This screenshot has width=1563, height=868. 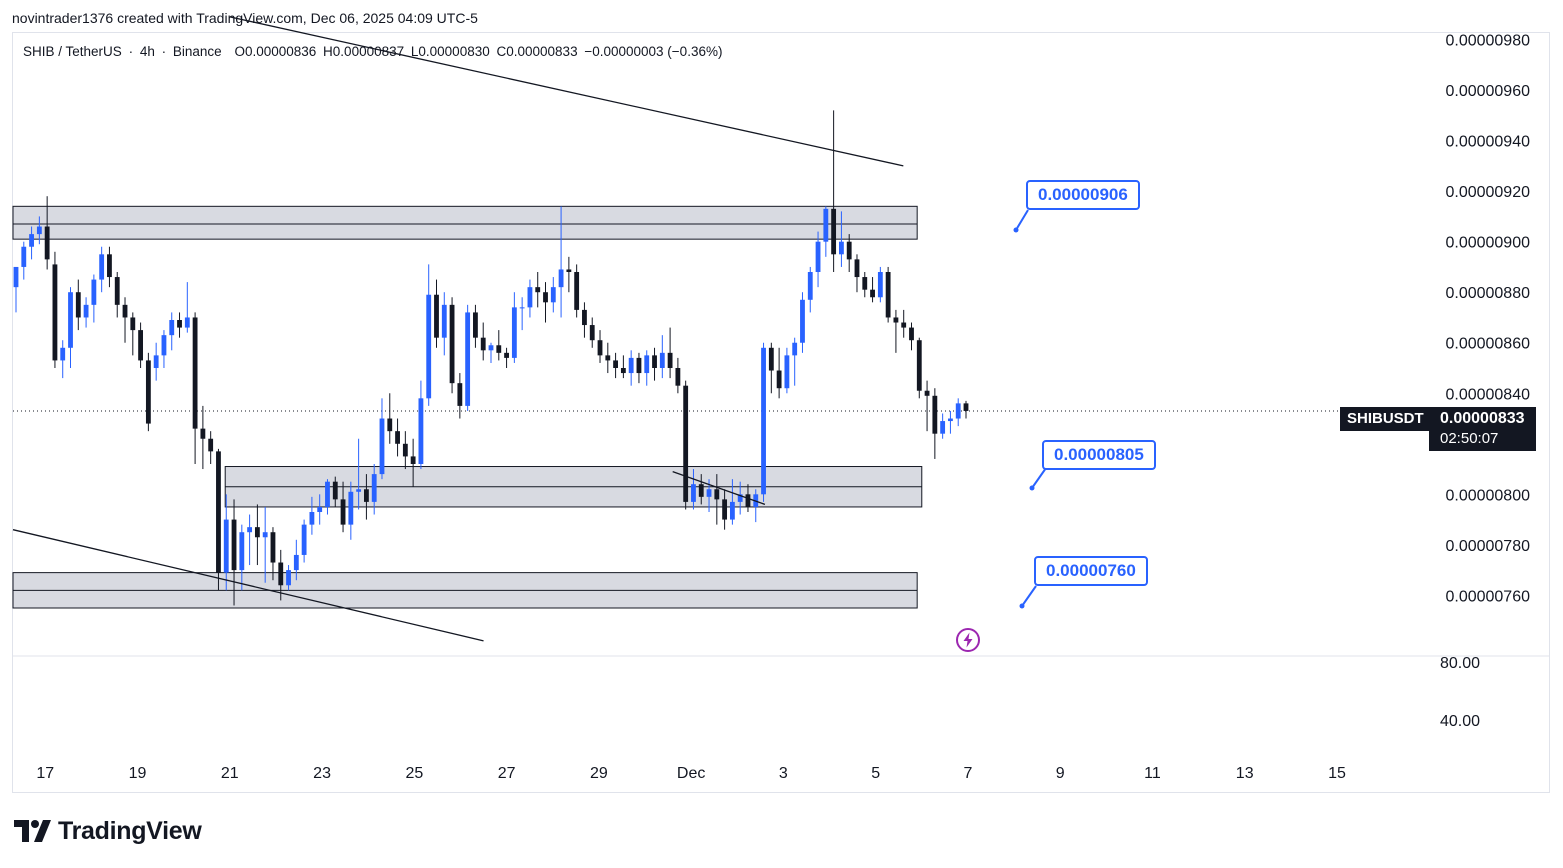 What do you see at coordinates (1487, 41) in the screenshot?
I see `y-axis-tick: 0.00000980` at bounding box center [1487, 41].